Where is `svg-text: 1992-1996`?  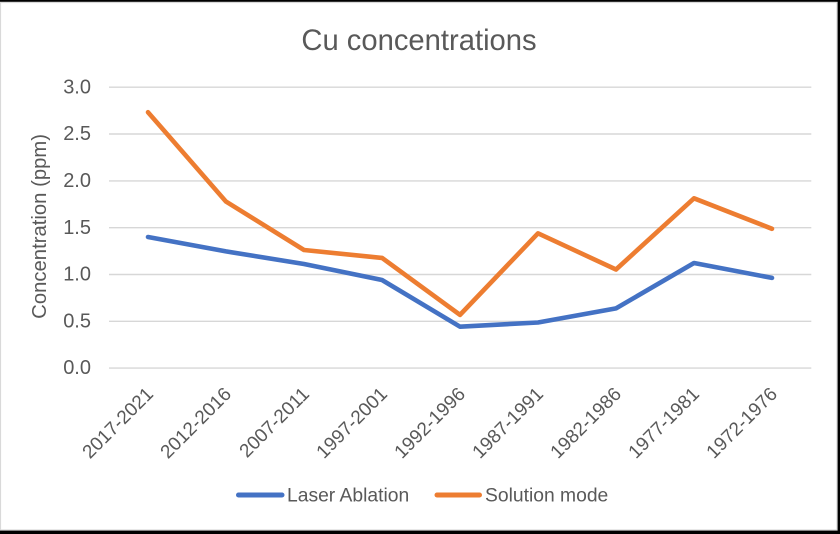 svg-text: 1992-1996 is located at coordinates (430, 423).